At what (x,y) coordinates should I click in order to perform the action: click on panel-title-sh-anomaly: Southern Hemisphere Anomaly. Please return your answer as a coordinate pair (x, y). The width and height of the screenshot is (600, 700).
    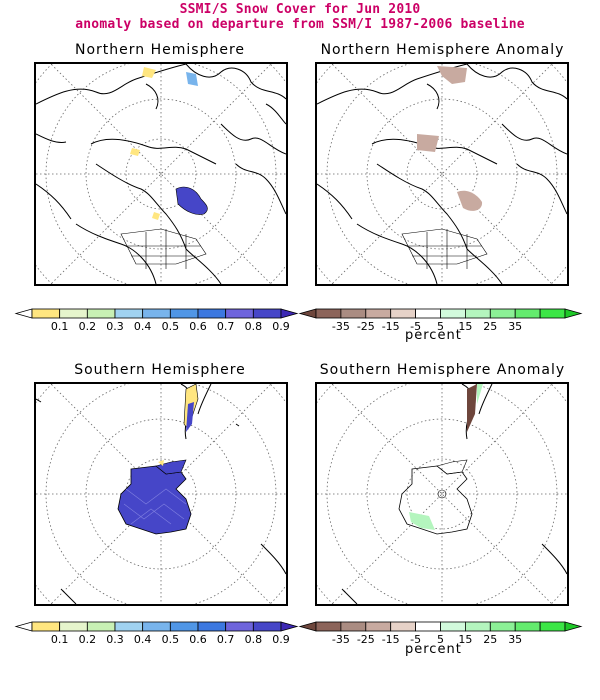
    Looking at the image, I should click on (442, 370).